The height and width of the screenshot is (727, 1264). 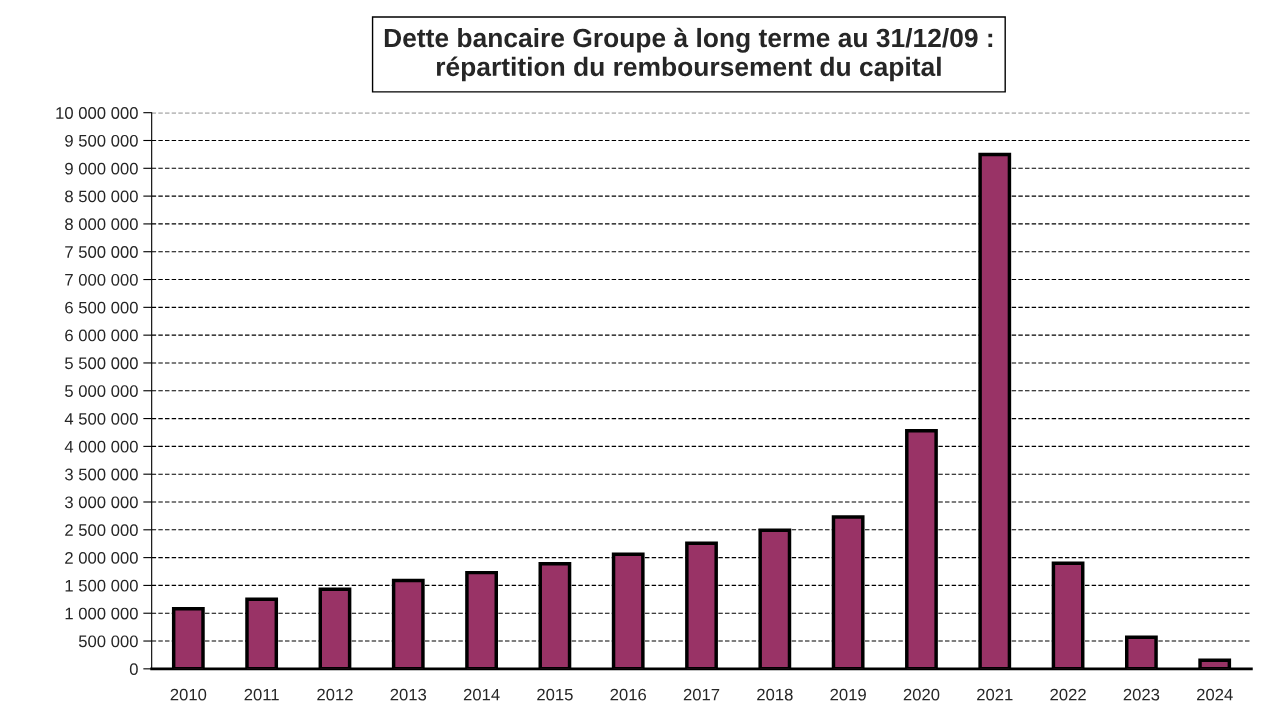 What do you see at coordinates (101, 224) in the screenshot?
I see `y-tick-label: 8 000 000` at bounding box center [101, 224].